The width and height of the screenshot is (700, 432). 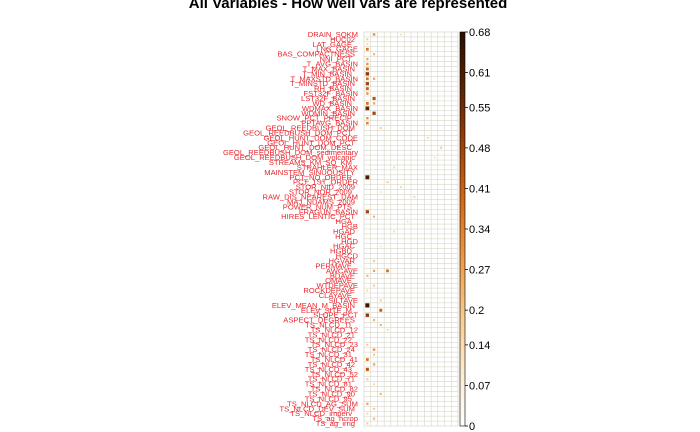 I want to click on row-label: GEOL_REEDBUSH_DOM_volcanic, so click(x=294, y=157).